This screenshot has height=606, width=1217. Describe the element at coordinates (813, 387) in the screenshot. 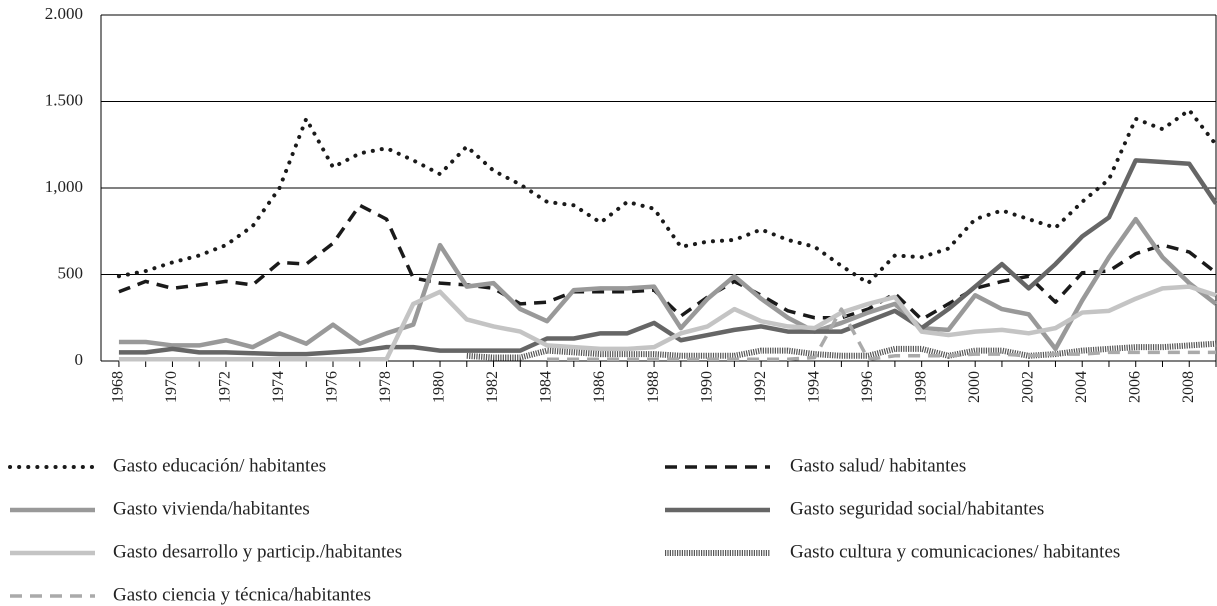

I see `x-tick-label: 1994` at that location.